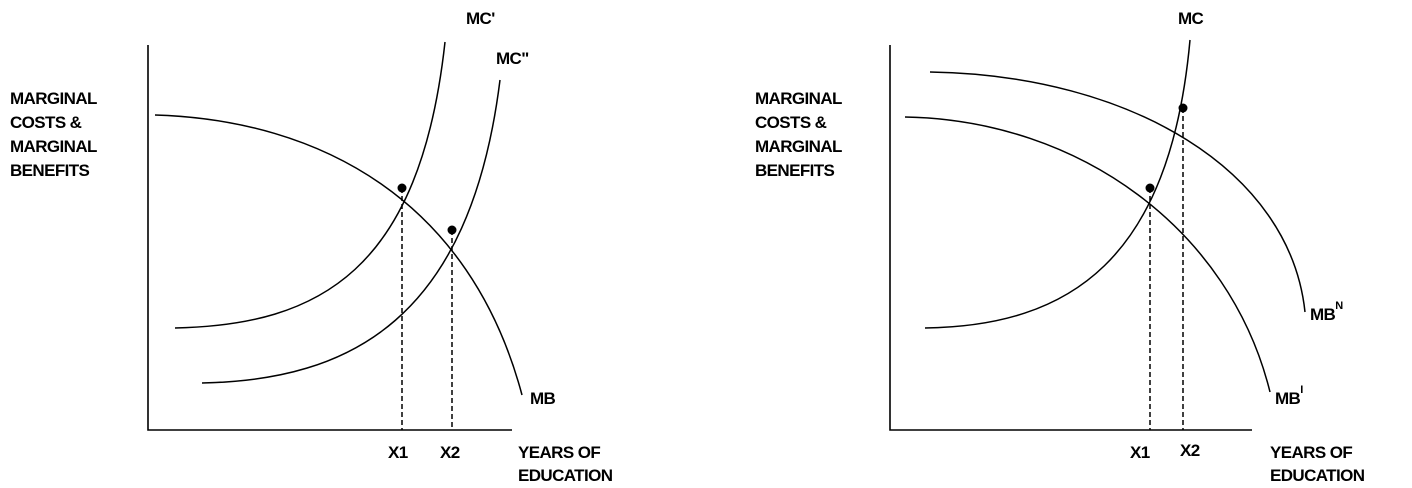  Describe the element at coordinates (480, 18) in the screenshot. I see `curve-label: MC'` at that location.